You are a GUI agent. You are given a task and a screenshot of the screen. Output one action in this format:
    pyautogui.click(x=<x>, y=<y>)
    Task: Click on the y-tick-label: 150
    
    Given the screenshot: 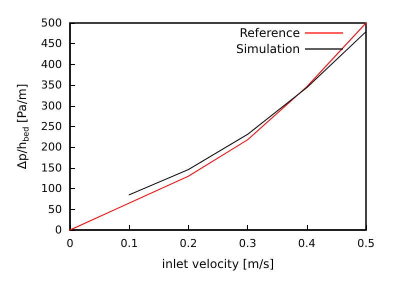 What is the action you would take?
    pyautogui.click(x=51, y=167)
    